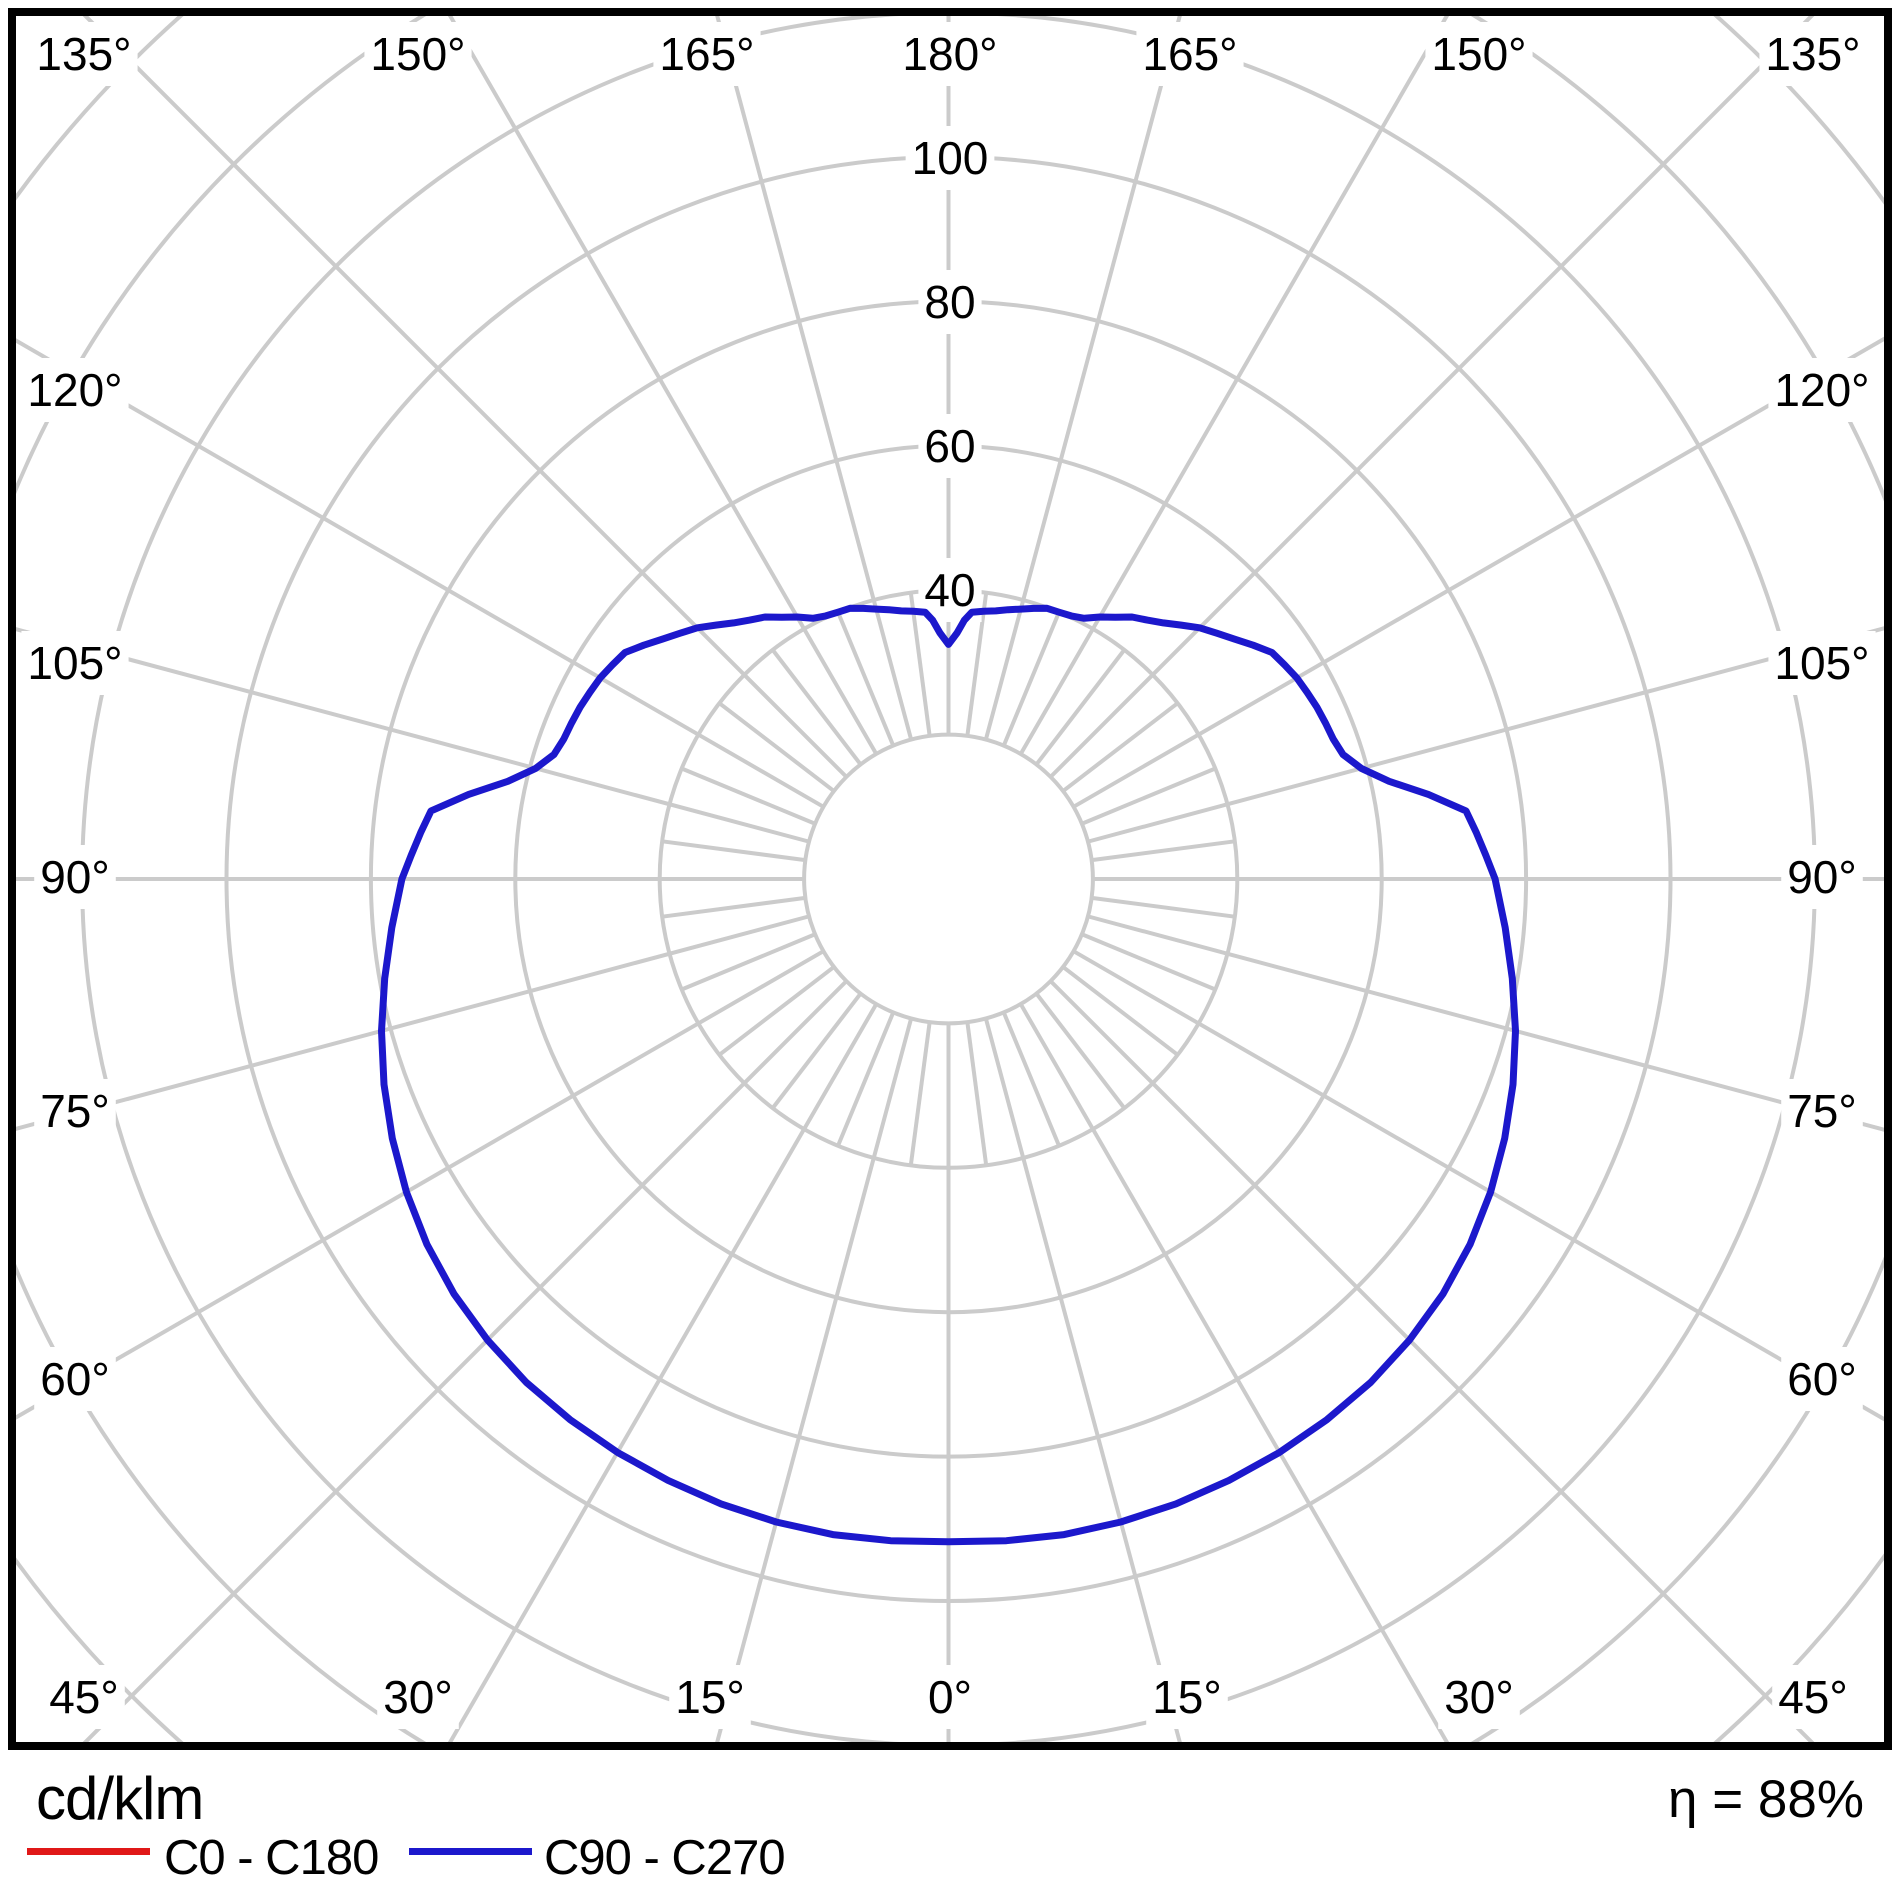  I want to click on angle-label: 0°, so click(950, 1697).